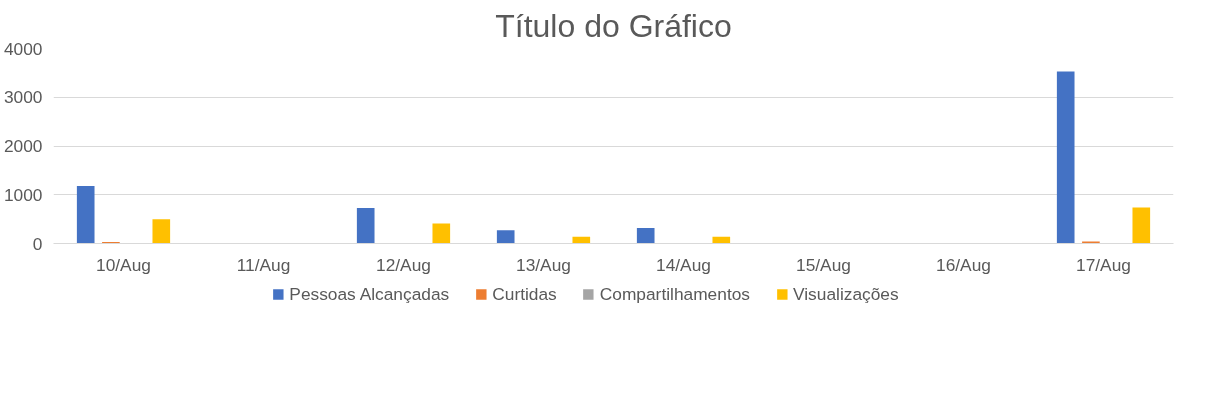 The height and width of the screenshot is (405, 1222). Describe the element at coordinates (263, 264) in the screenshot. I see `x-tick-label: 11/Aug` at that location.